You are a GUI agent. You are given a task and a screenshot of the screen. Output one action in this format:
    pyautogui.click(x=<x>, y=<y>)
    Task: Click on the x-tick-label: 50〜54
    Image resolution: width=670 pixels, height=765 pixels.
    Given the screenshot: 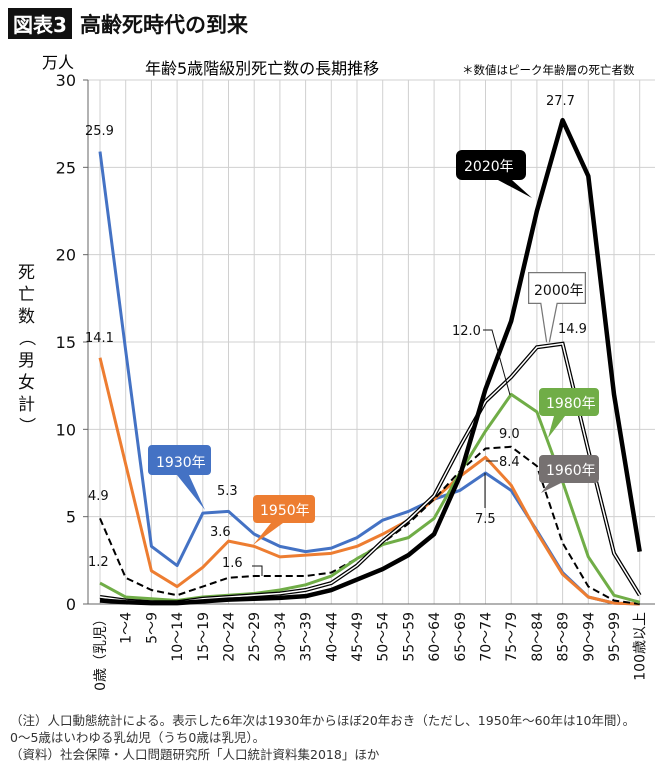 What is the action you would take?
    pyautogui.click(x=384, y=637)
    